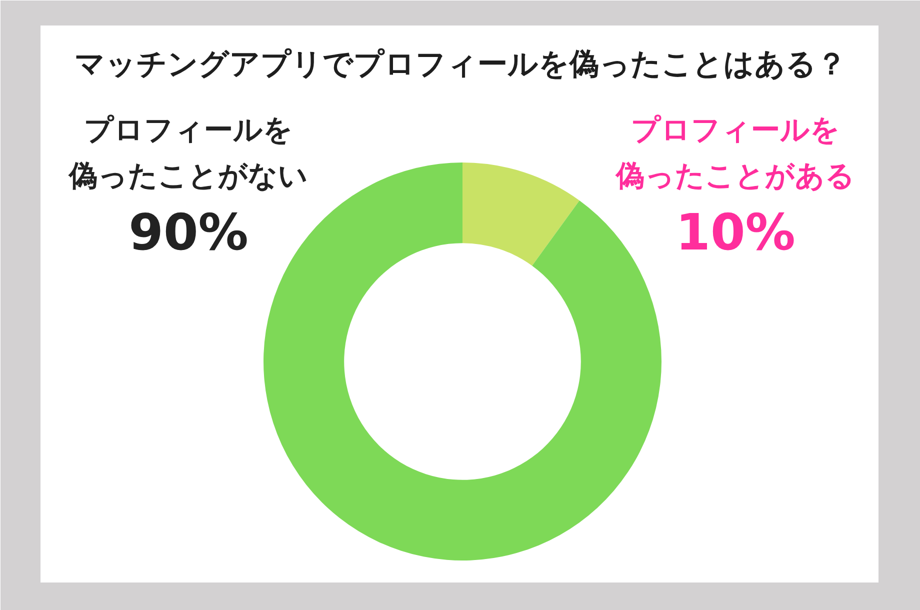 This screenshot has height=610, width=920. Describe the element at coordinates (188, 152) in the screenshot. I see `slice-label: プロフィールを偽ったことがない` at that location.